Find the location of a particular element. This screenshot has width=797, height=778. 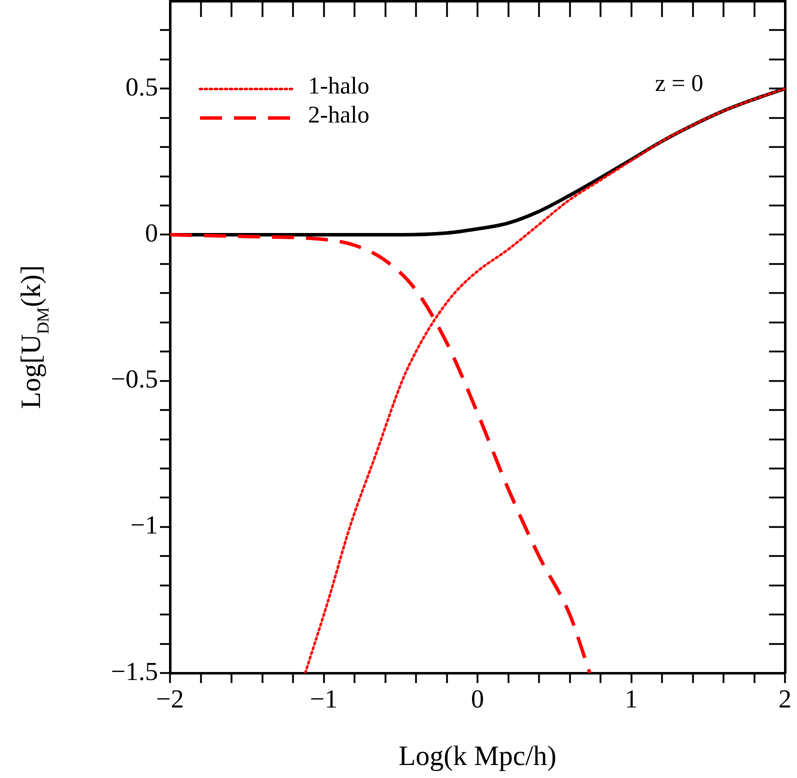

legend-label: 2-halo is located at coordinates (339, 115).